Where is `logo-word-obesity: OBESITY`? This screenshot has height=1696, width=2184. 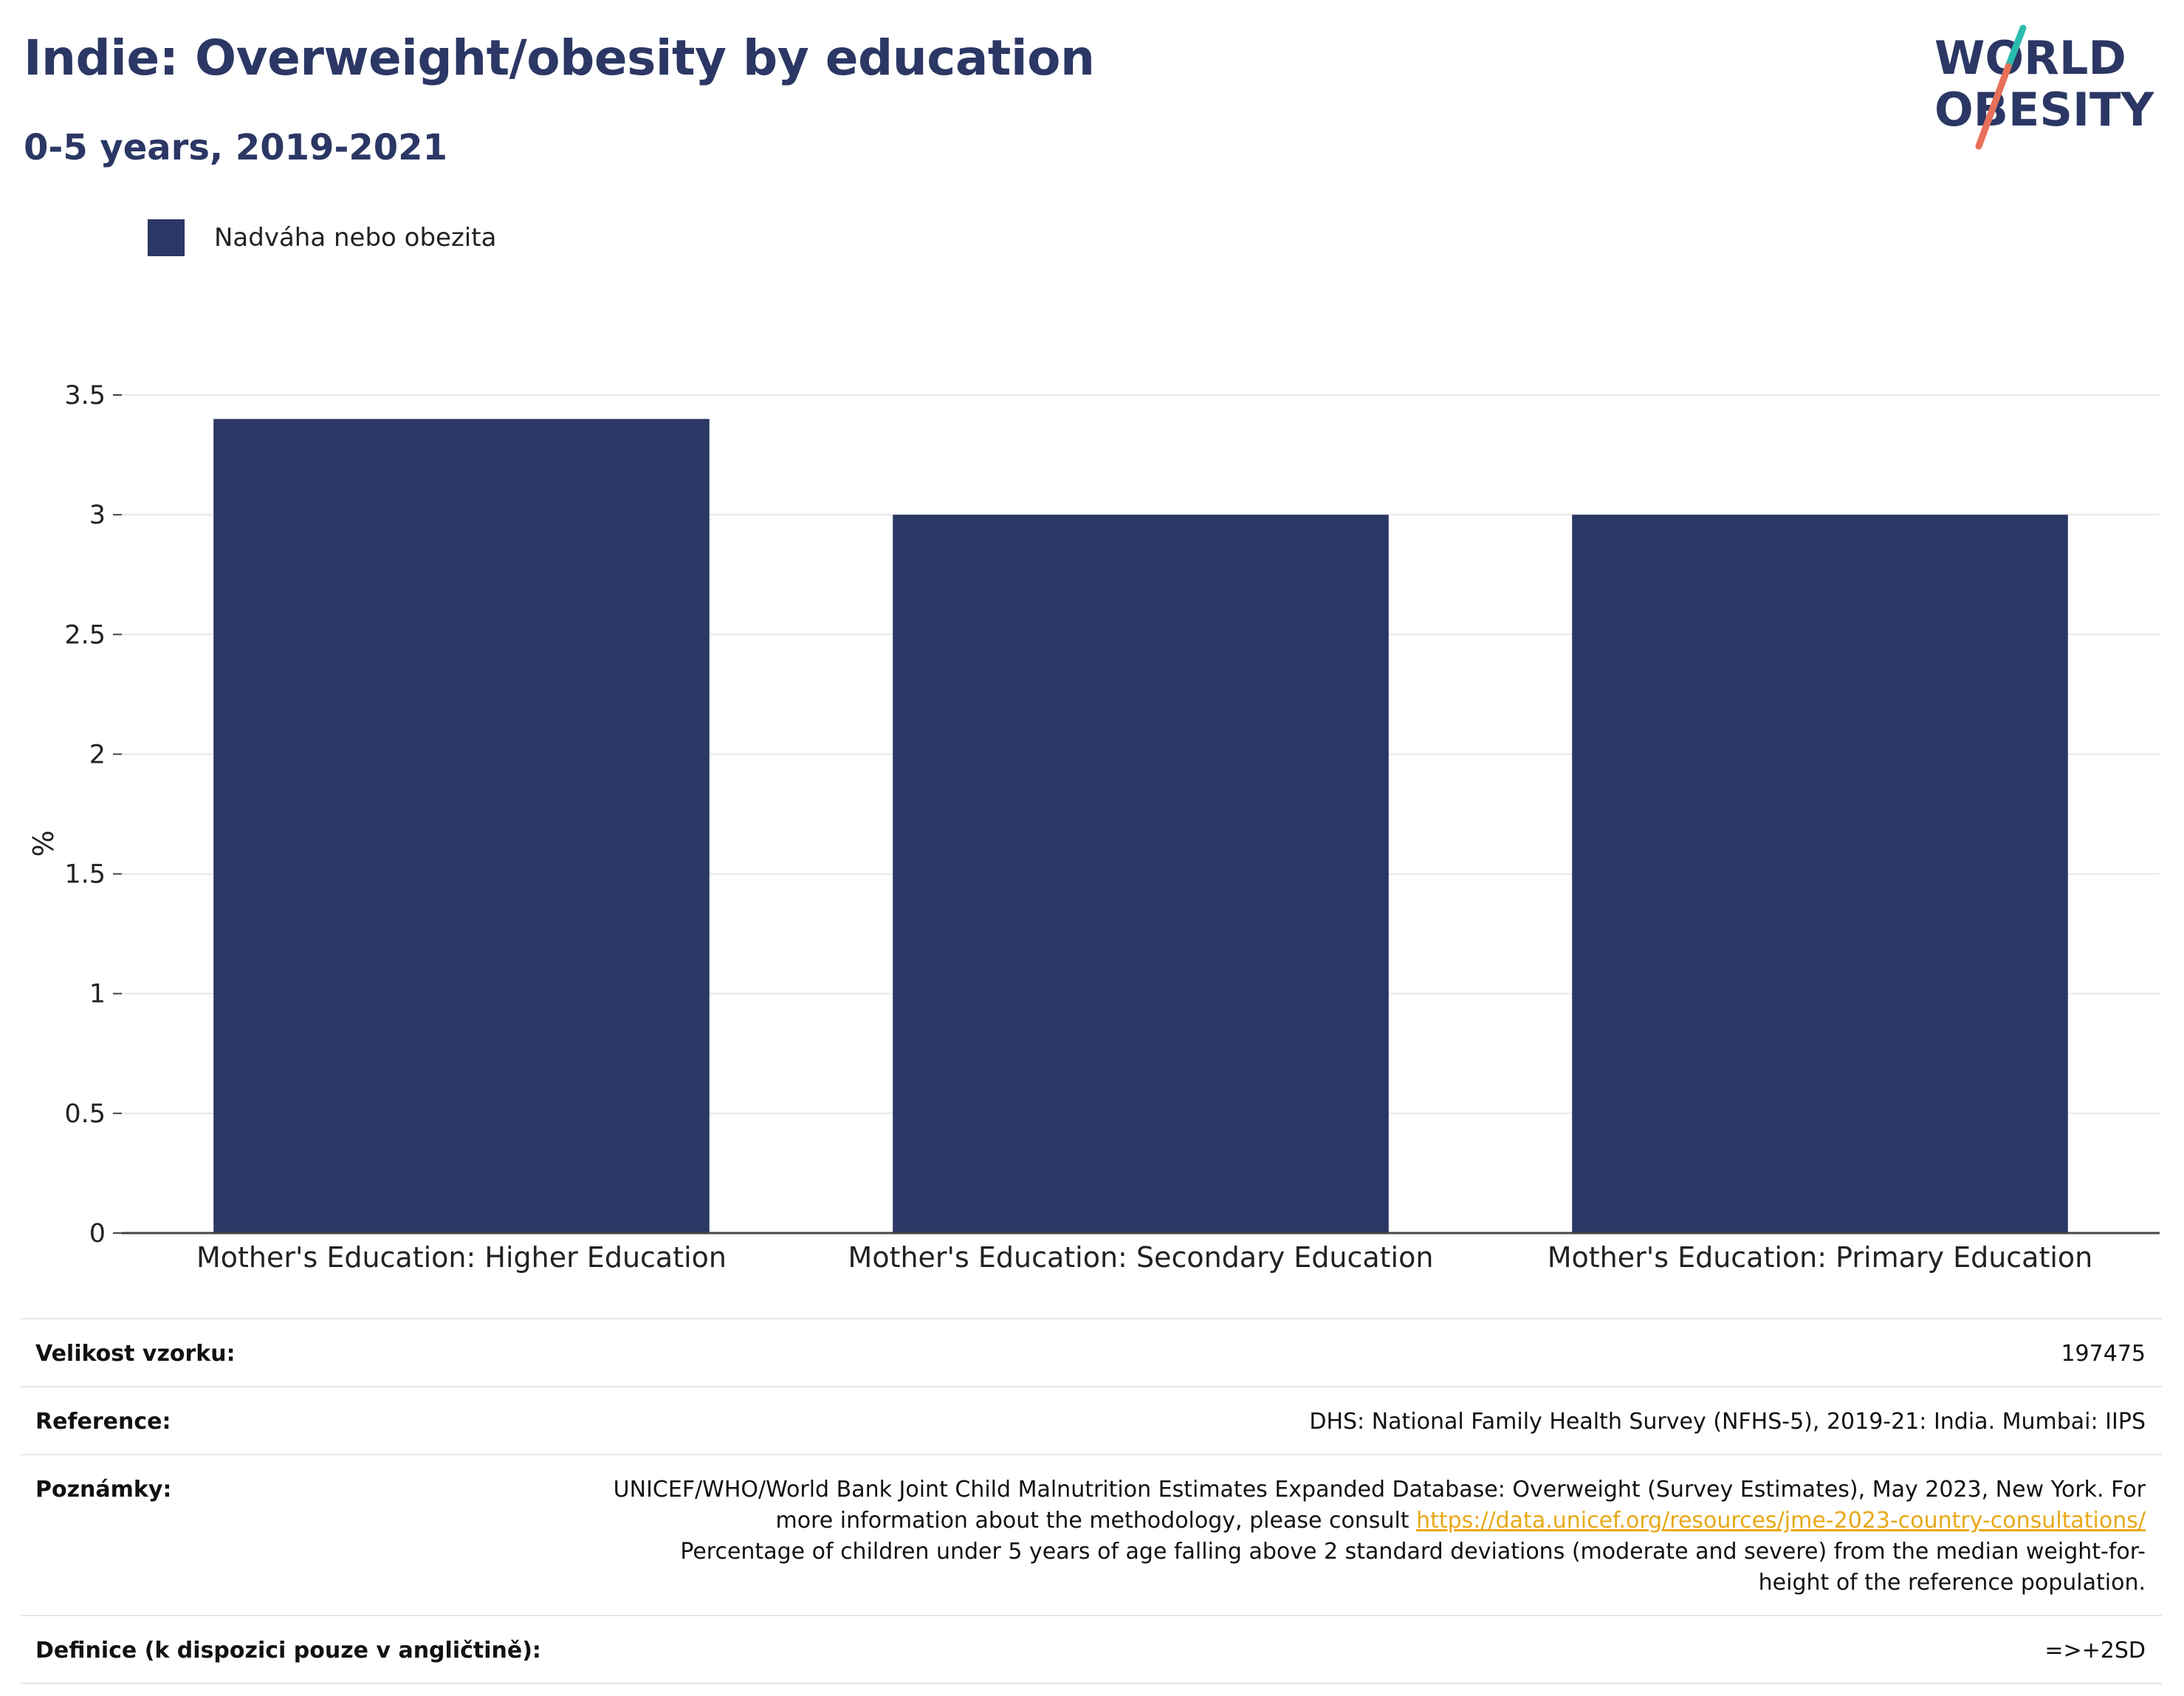
logo-word-obesity: OBESITY is located at coordinates (2044, 110).